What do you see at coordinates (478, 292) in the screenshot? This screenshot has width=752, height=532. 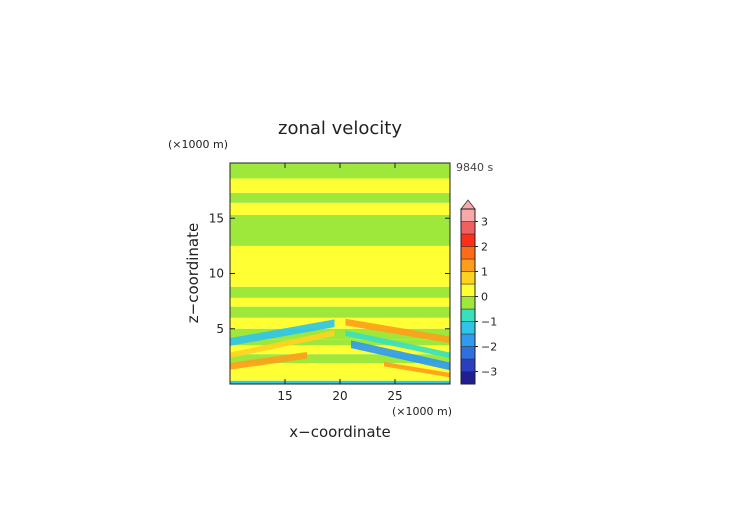 I see `colorbar: −3 −2 −1 0 1 2 3` at bounding box center [478, 292].